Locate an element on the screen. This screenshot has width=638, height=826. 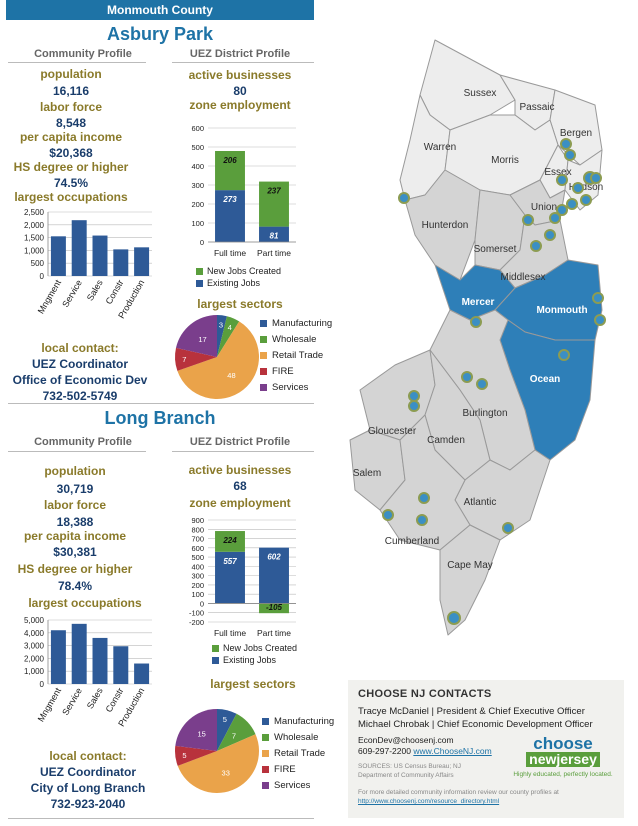
map-label-union: Union is located at coordinates (544, 207).